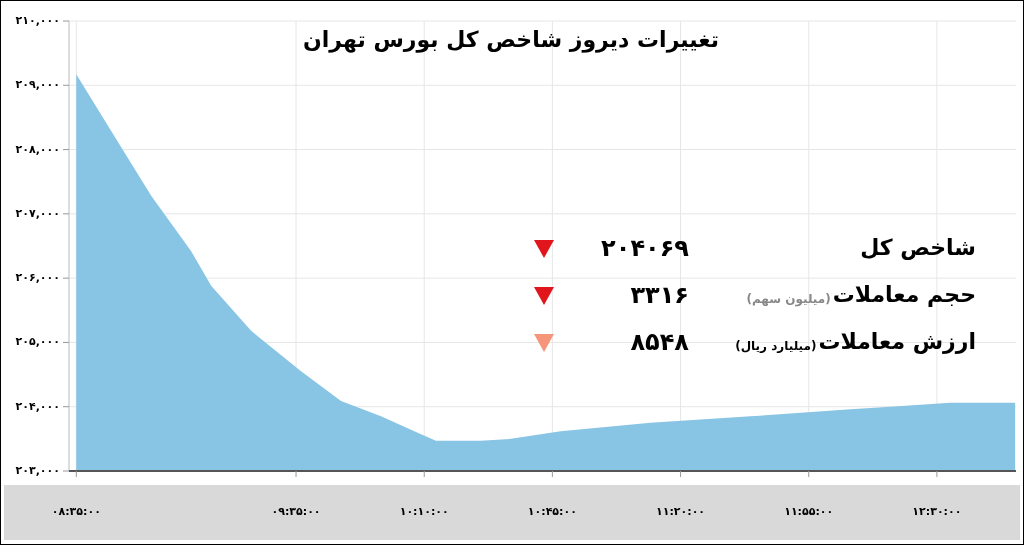  What do you see at coordinates (904, 295) in the screenshot?
I see `annotation: حجم معاملات` at bounding box center [904, 295].